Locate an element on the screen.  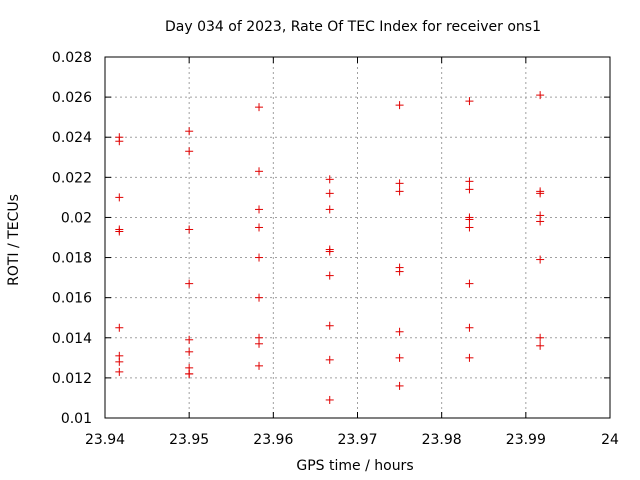
x-tick-labels: 23.94 23.95 23.96 23.97 23.98 23.99 24 is located at coordinates (352, 440).